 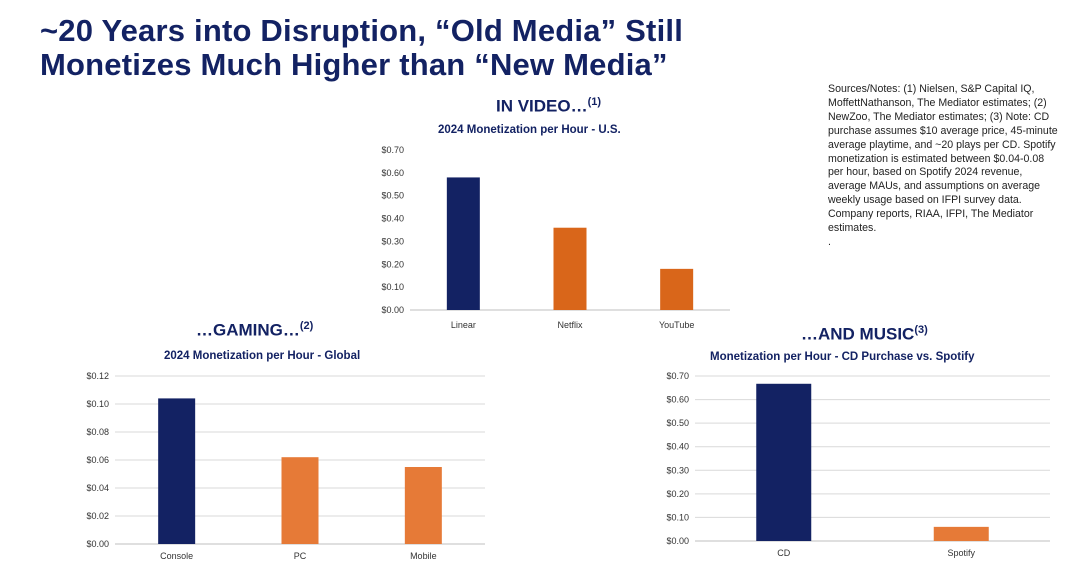 I want to click on bar-console, so click(x=177, y=471).